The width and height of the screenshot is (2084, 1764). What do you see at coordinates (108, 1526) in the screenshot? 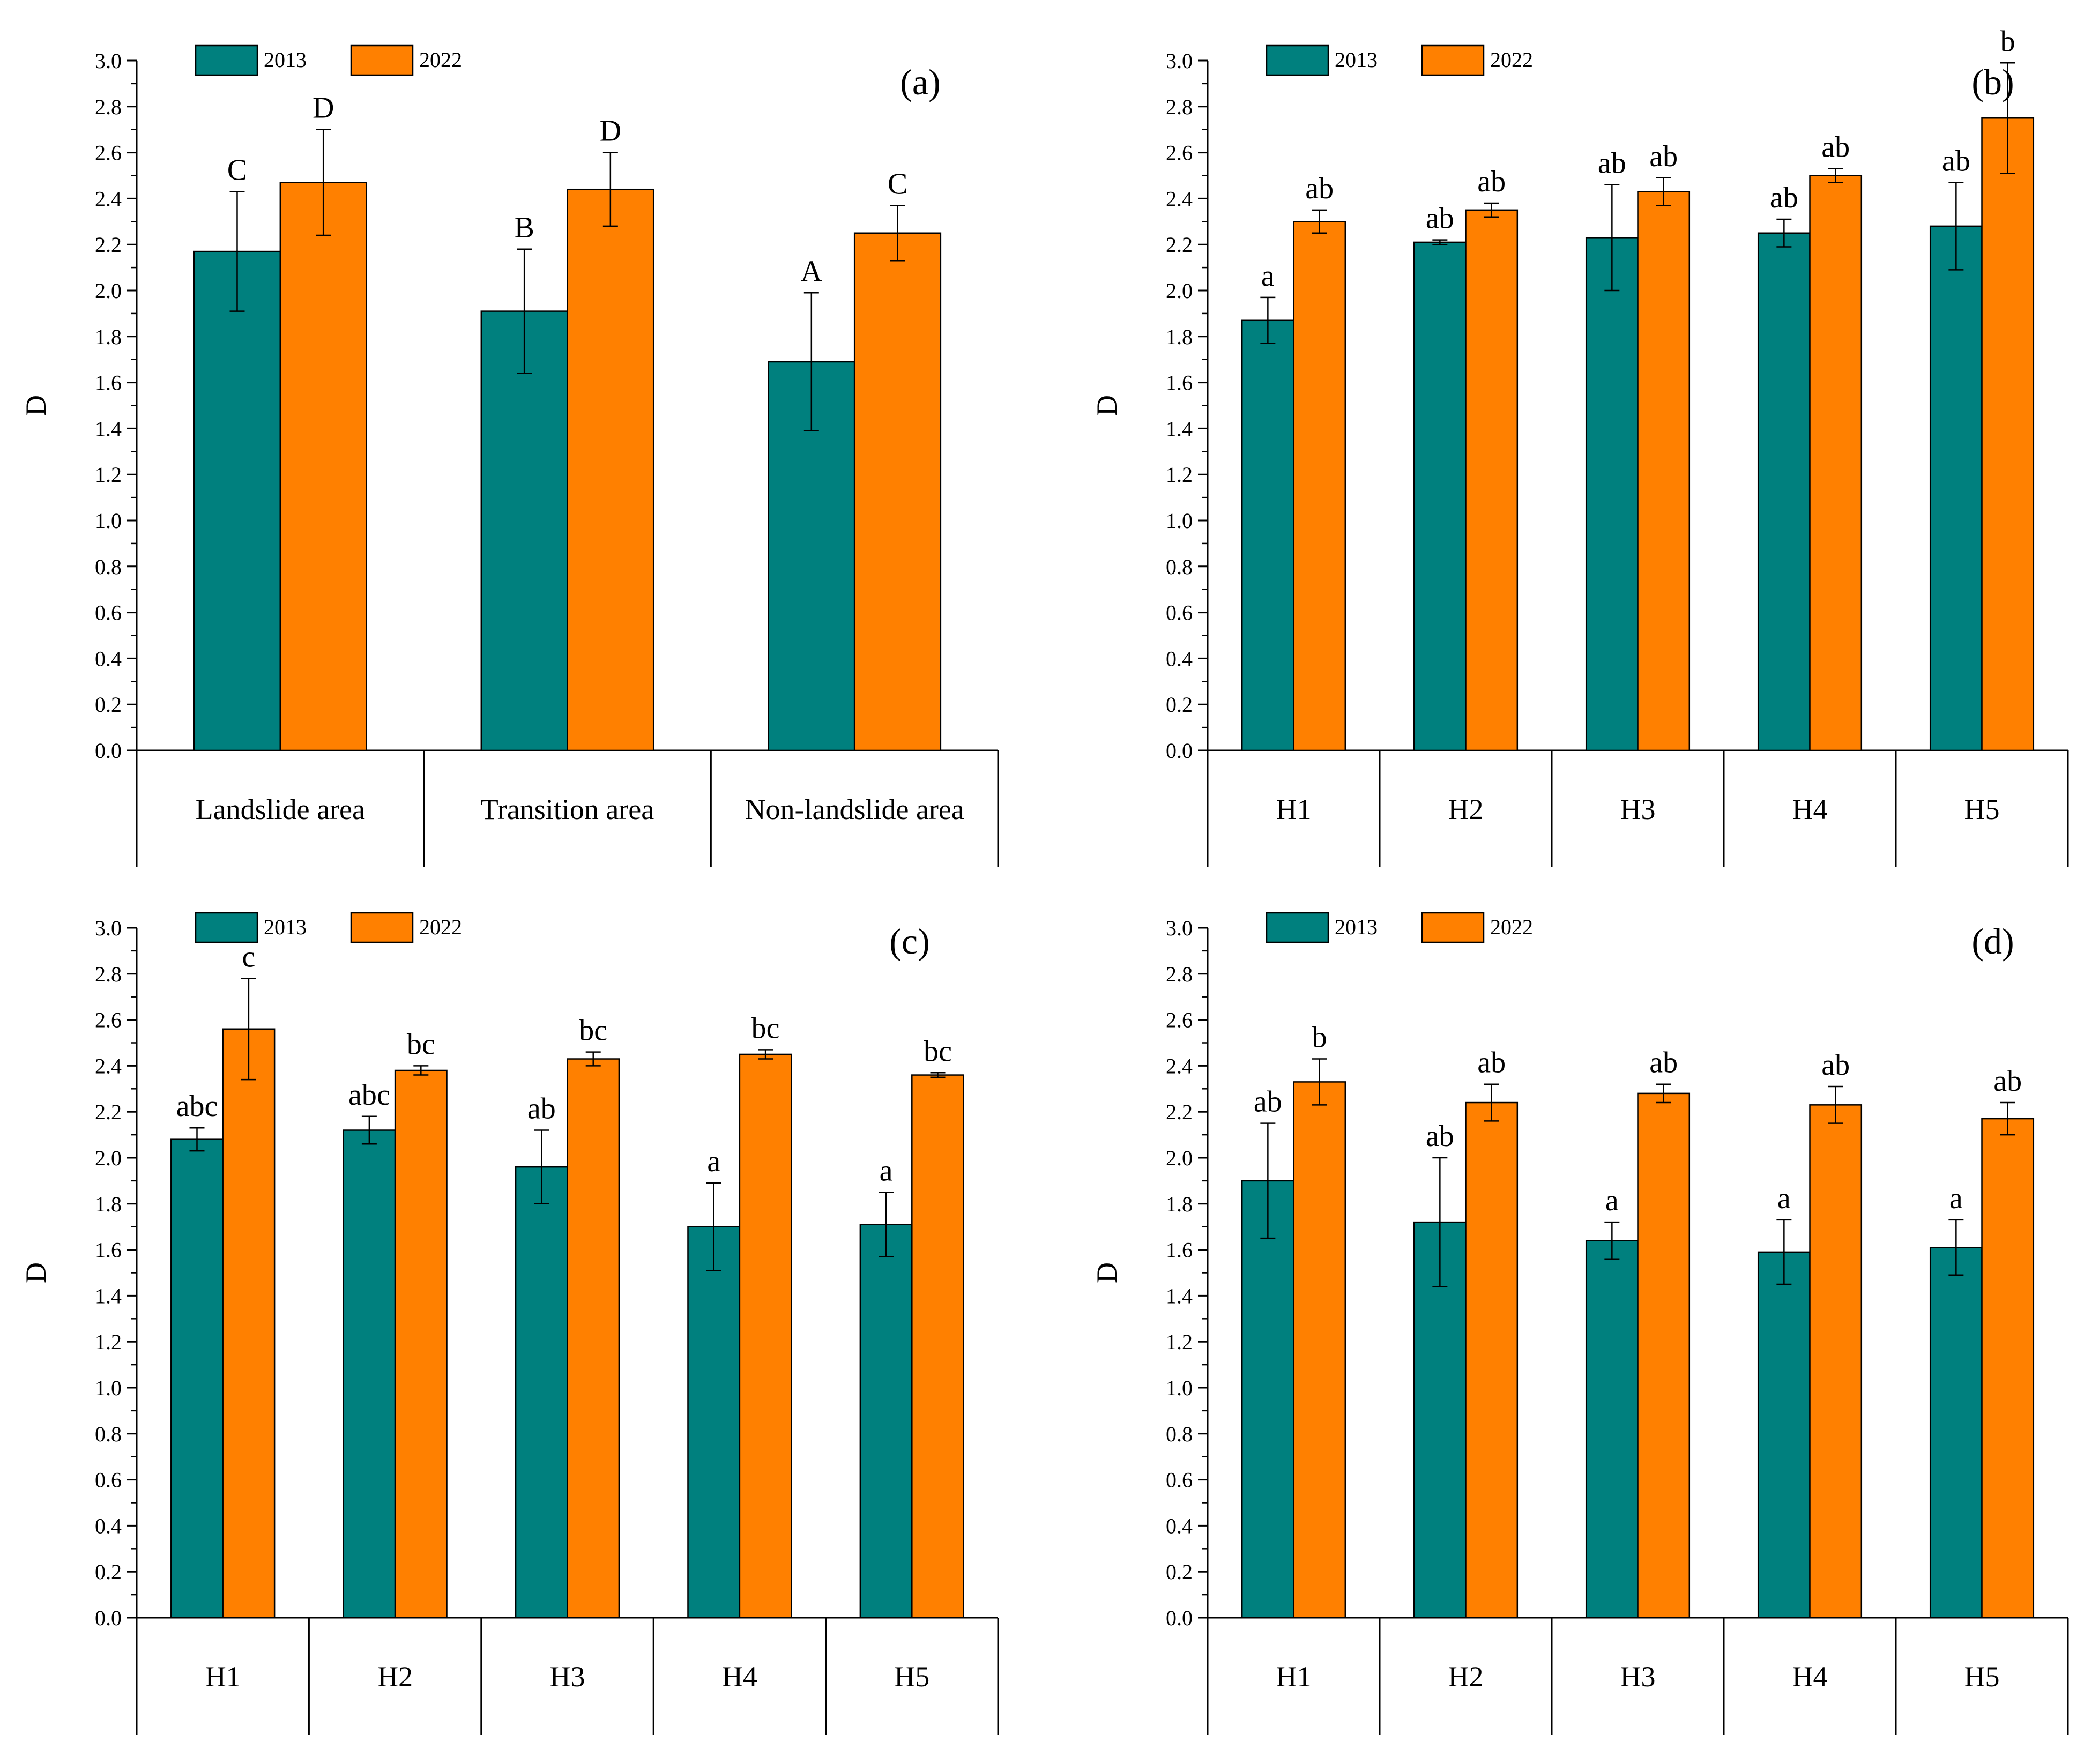
I see `y-tick-label: 0.4` at bounding box center [108, 1526].